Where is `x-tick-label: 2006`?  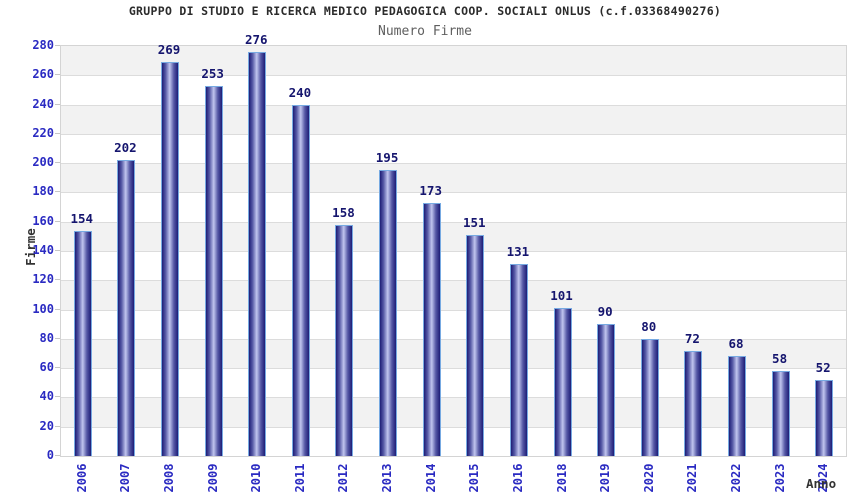 x-tick-label: 2006 is located at coordinates (81, 478).